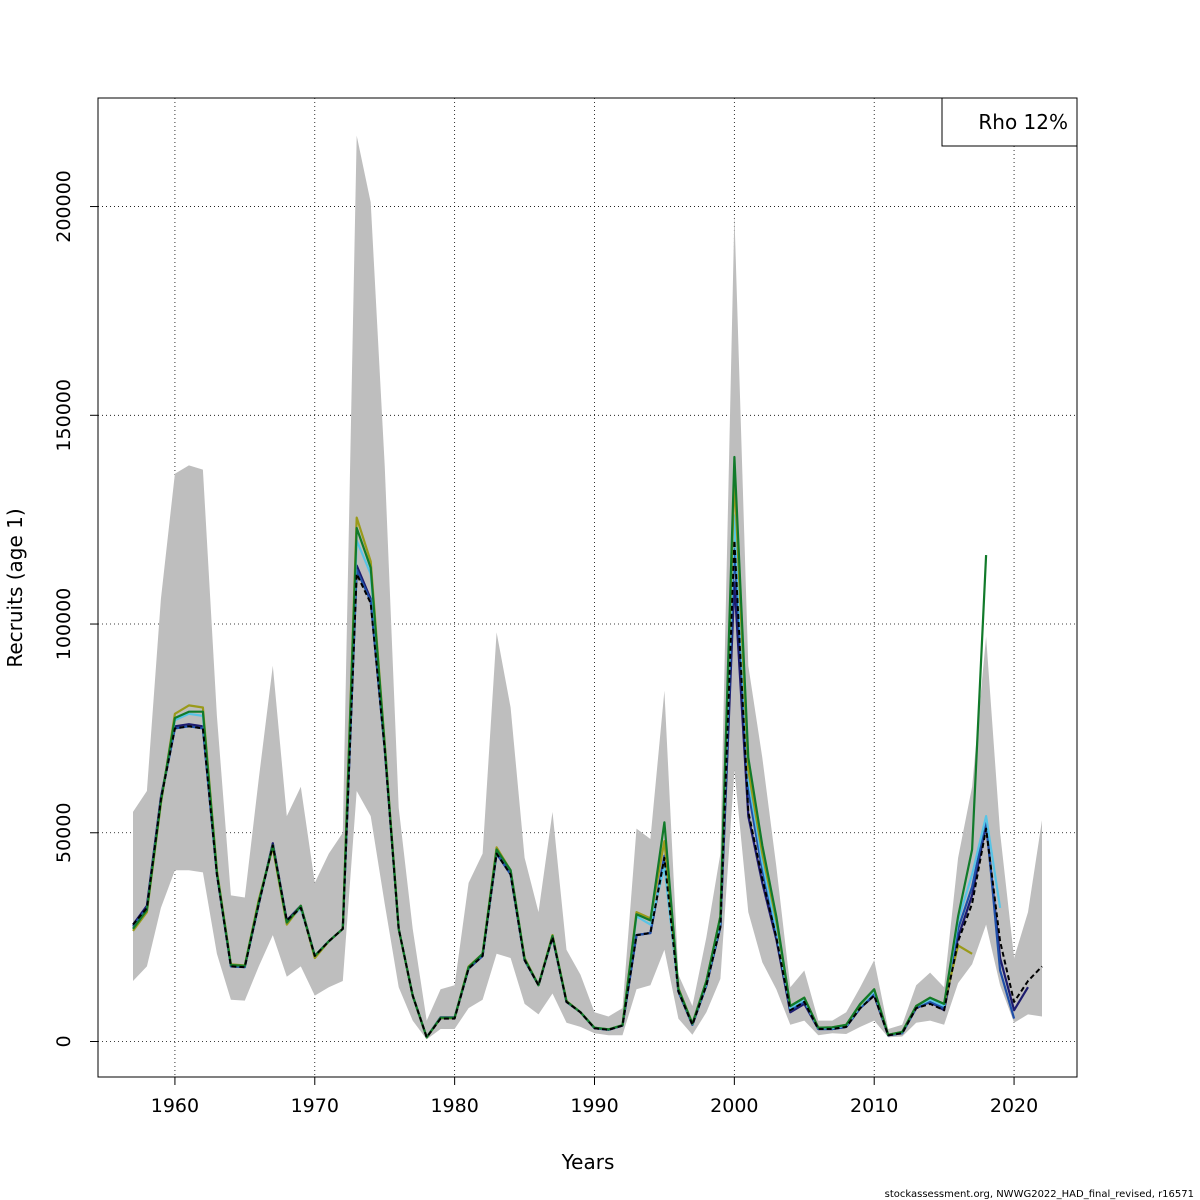 Image resolution: width=1200 pixels, height=1200 pixels. I want to click on x-axis-title: Years, so click(588, 1162).